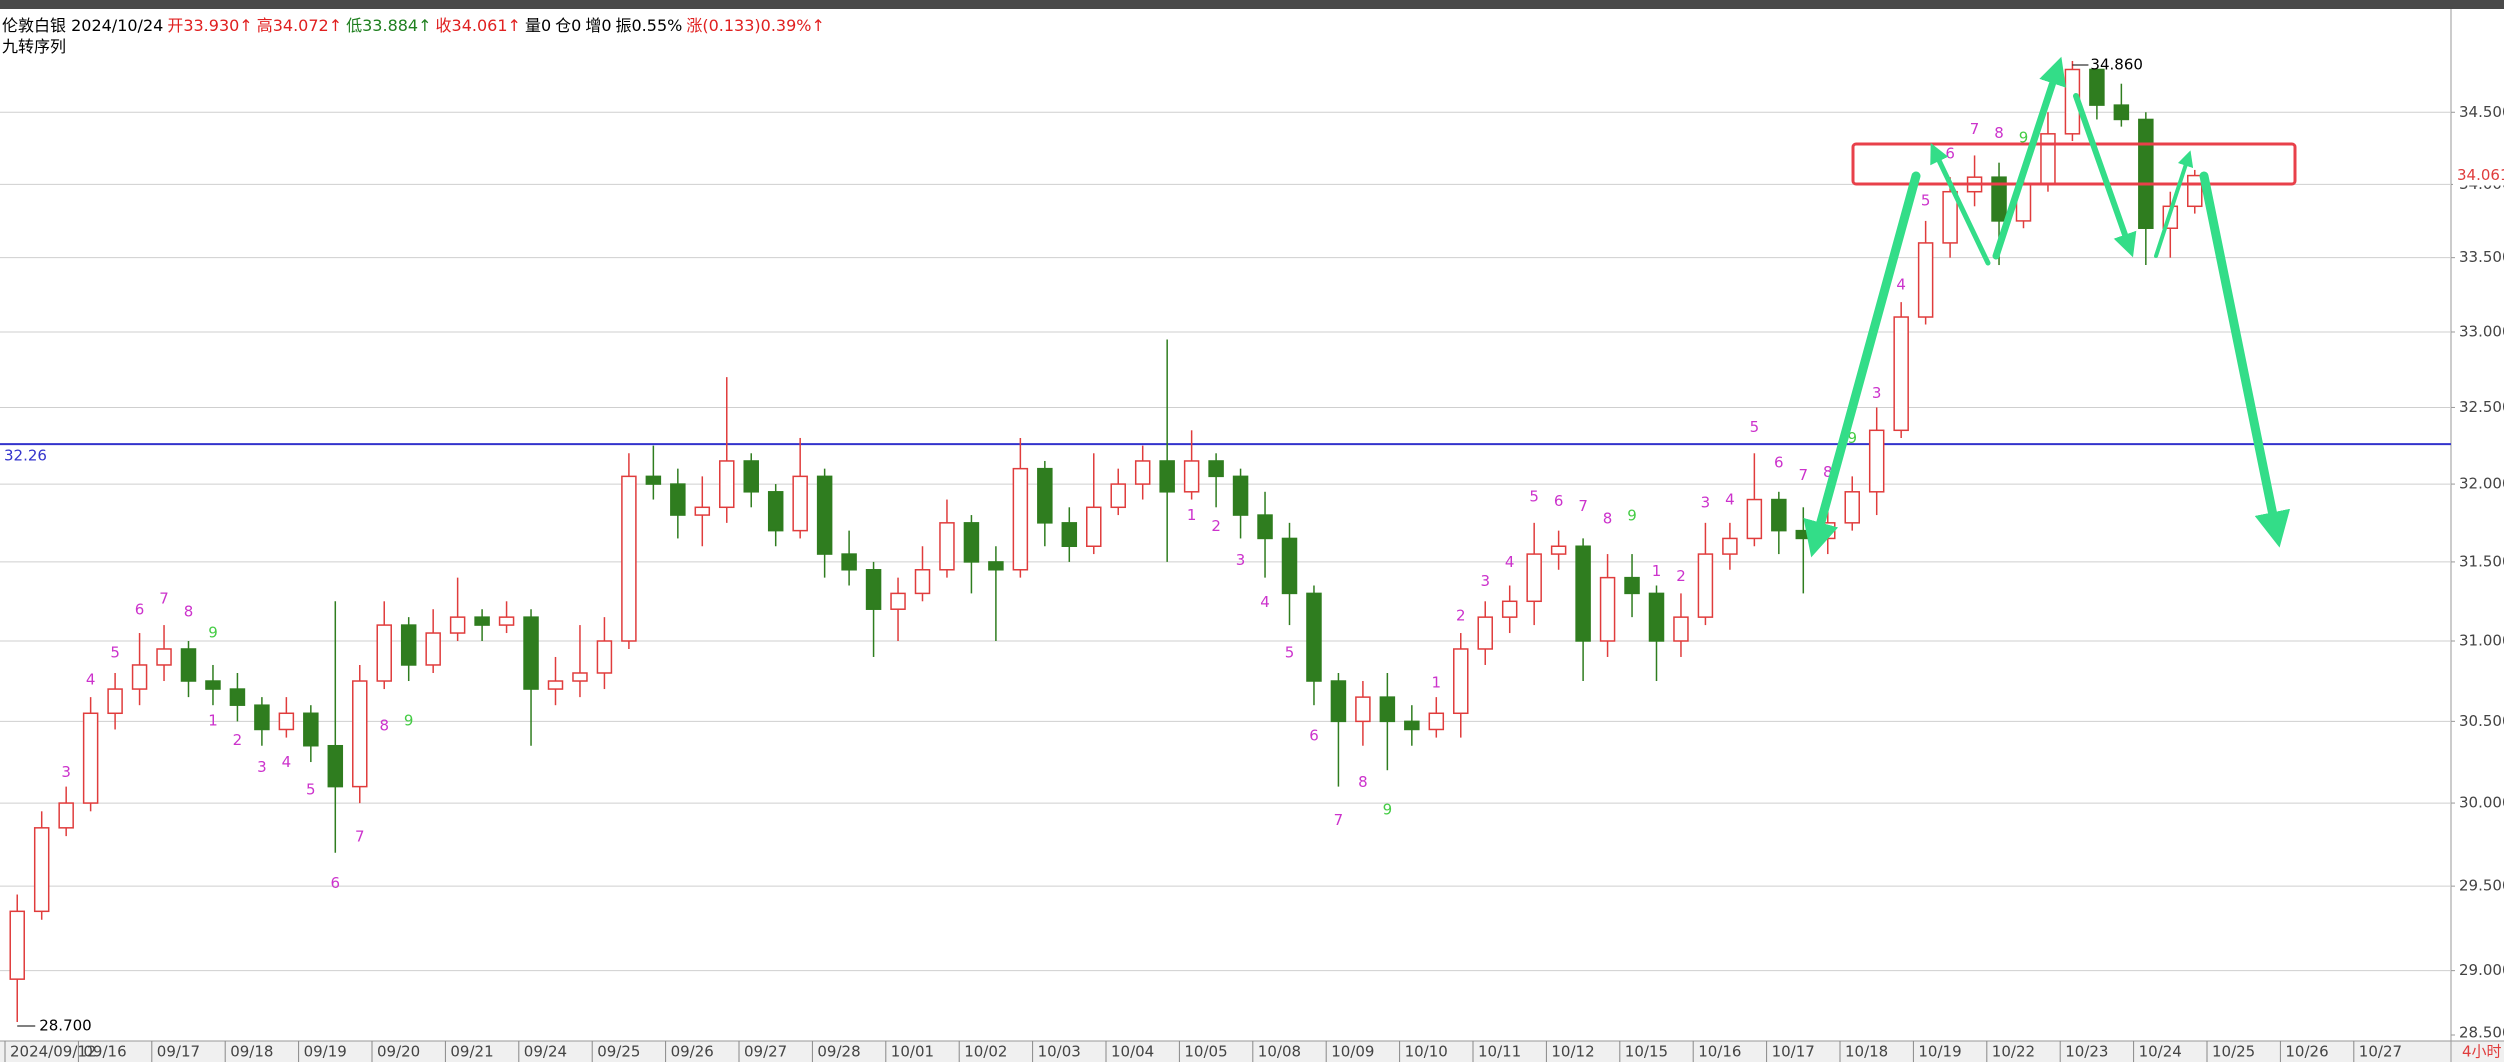 Image resolution: width=2504 pixels, height=1062 pixels. I want to click on x-tick-label: 10/04, so click(1132, 1052).